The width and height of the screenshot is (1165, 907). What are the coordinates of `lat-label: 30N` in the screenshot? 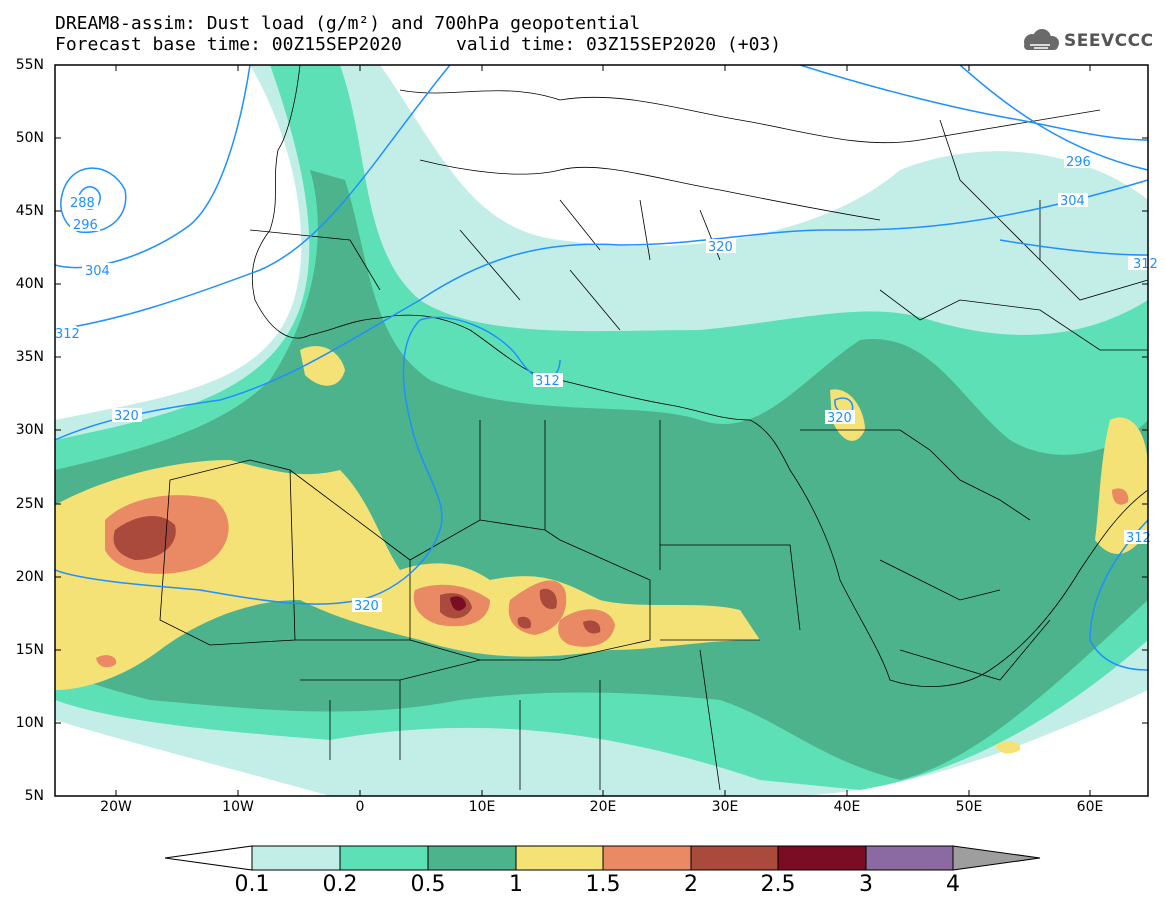 It's located at (29, 430).